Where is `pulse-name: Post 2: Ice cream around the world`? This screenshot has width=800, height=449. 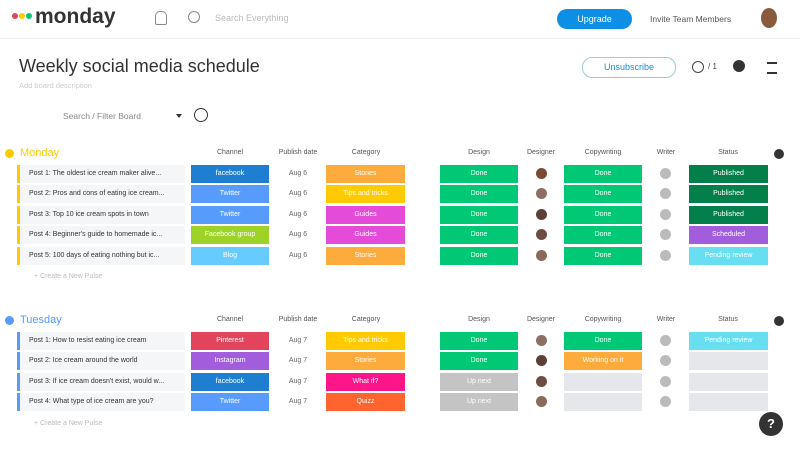
pulse-name: Post 2: Ice cream around the world is located at coordinates (102, 361).